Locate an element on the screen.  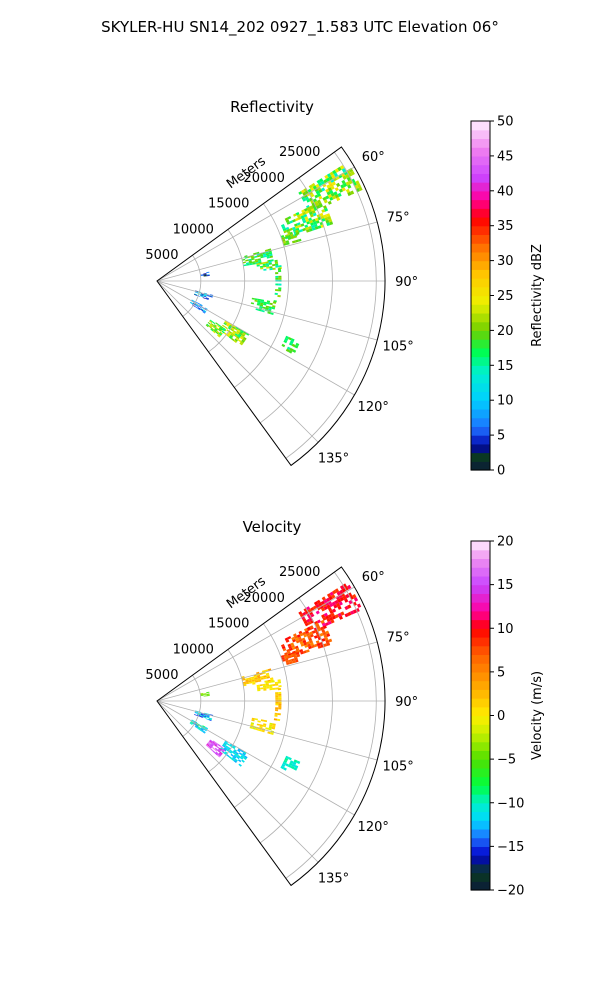
colorbar-tick-label: 35 is located at coordinates (505, 226).